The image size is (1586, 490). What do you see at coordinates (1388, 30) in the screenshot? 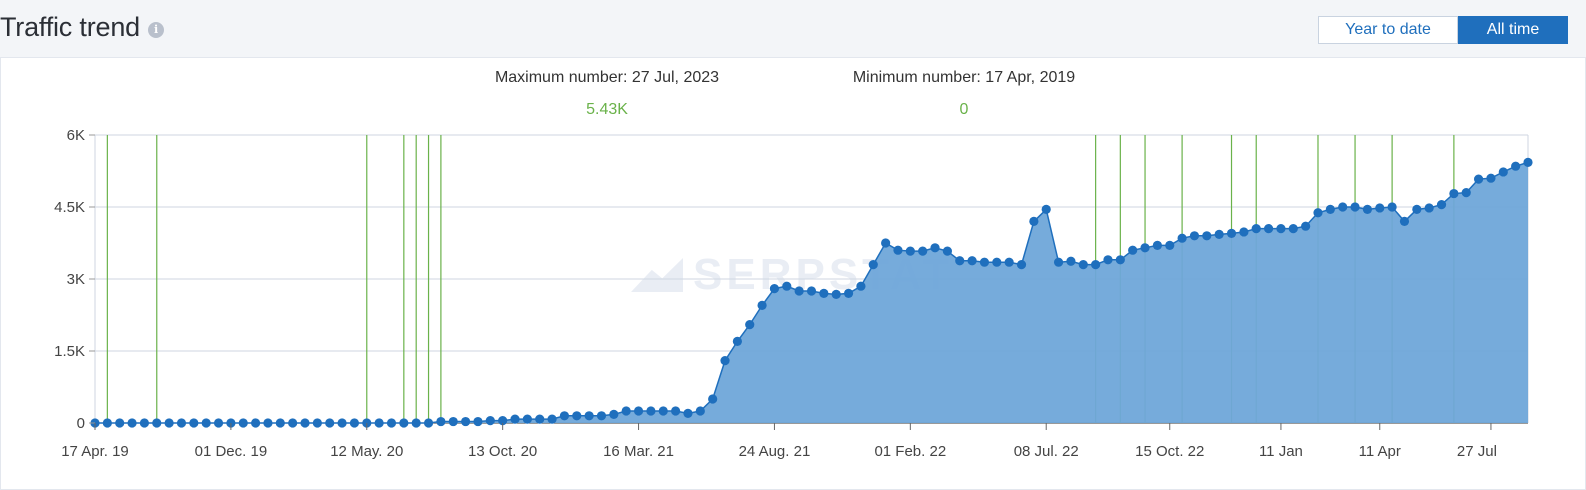
I see `year-to-date-button: Year to date` at bounding box center [1388, 30].